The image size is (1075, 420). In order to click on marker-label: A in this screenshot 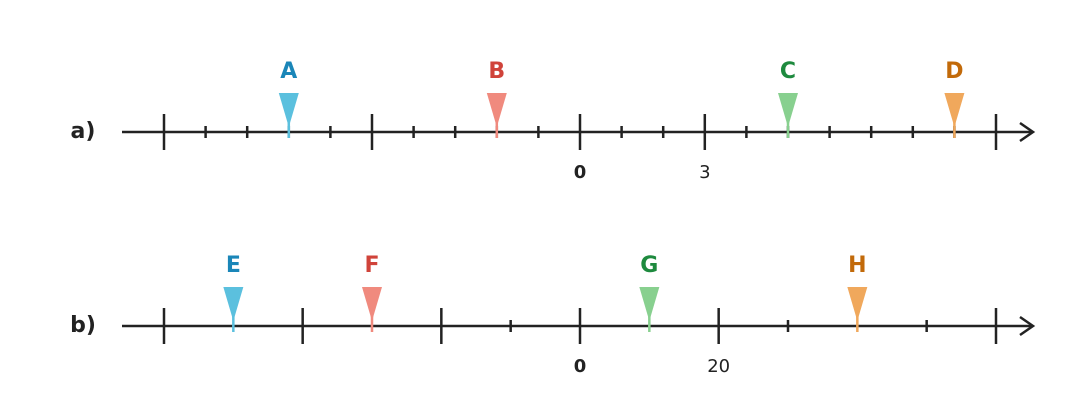, I will do `click(288, 71)`.